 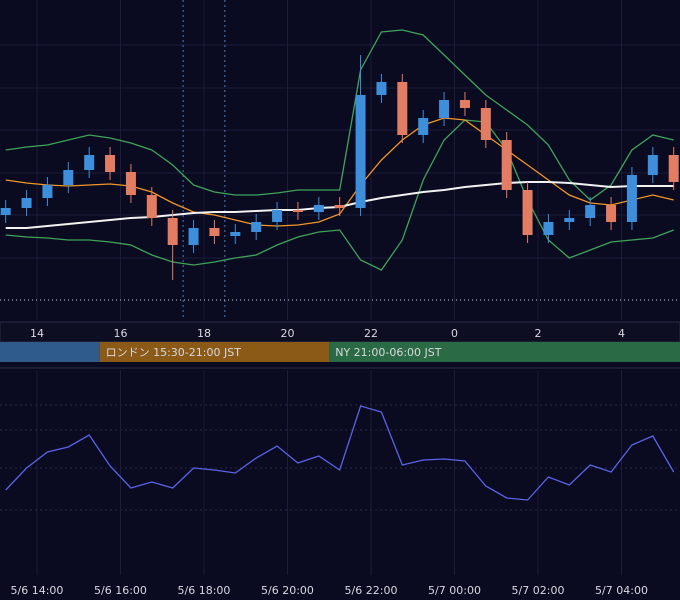 I want to click on x-tick-label: 22, so click(x=371, y=333).